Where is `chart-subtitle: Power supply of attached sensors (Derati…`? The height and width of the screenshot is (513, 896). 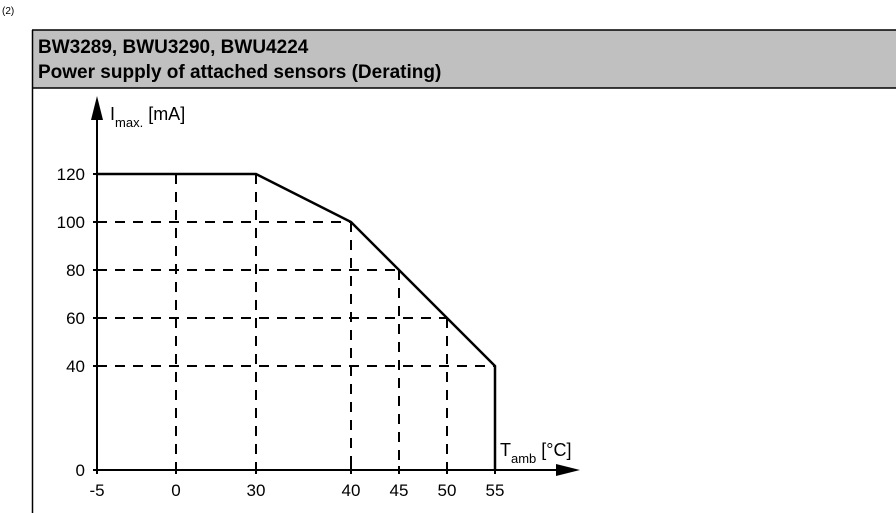
chart-subtitle: Power supply of attached sensors (Derati… is located at coordinates (239, 72).